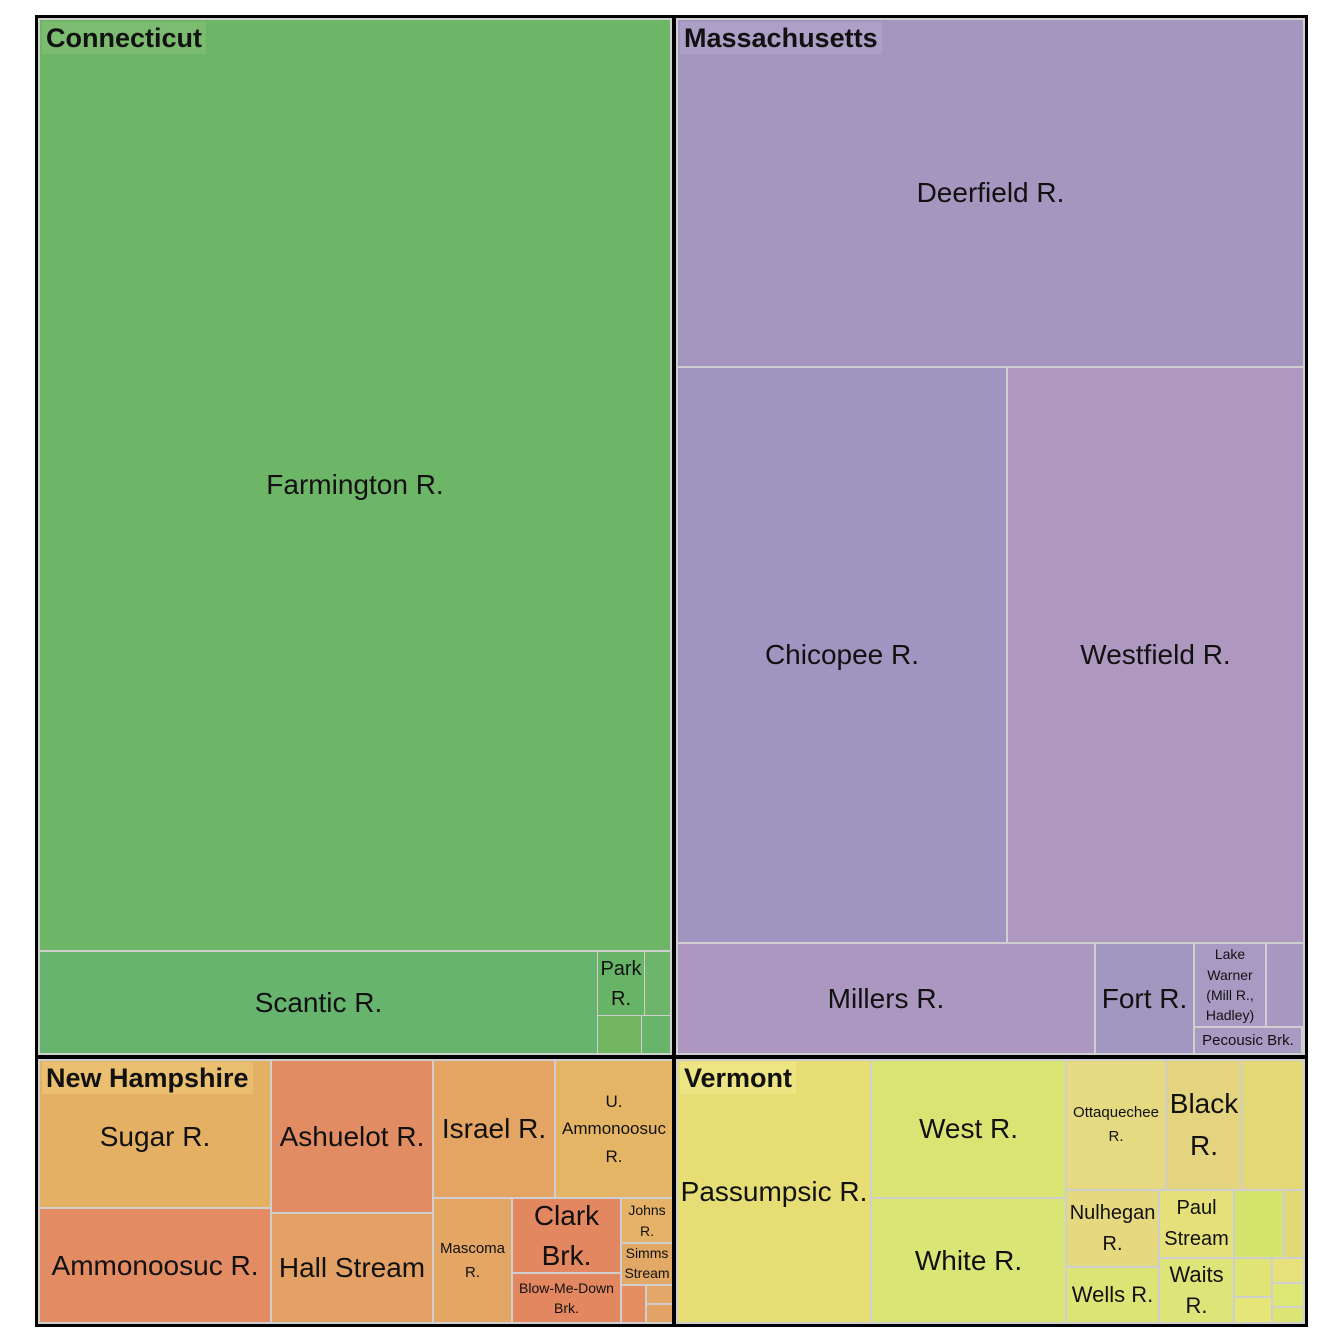 Image resolution: width=1344 pixels, height=1344 pixels. I want to click on cell: White R., so click(968, 1260).